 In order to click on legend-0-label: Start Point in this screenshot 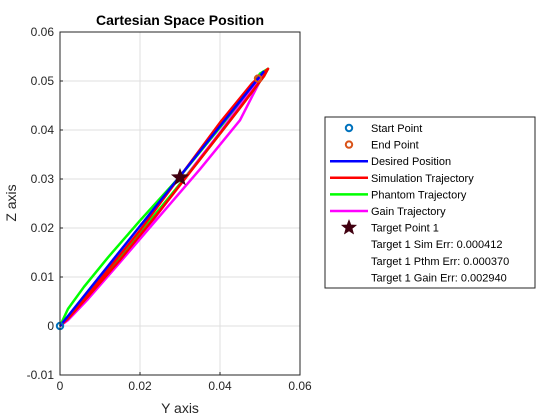, I will do `click(396, 129)`.